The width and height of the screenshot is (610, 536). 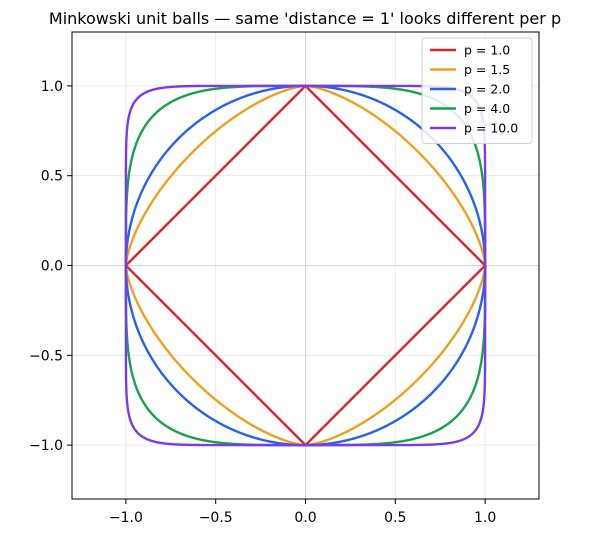 What do you see at coordinates (305, 518) in the screenshot?
I see `x-tick-label: 0.0` at bounding box center [305, 518].